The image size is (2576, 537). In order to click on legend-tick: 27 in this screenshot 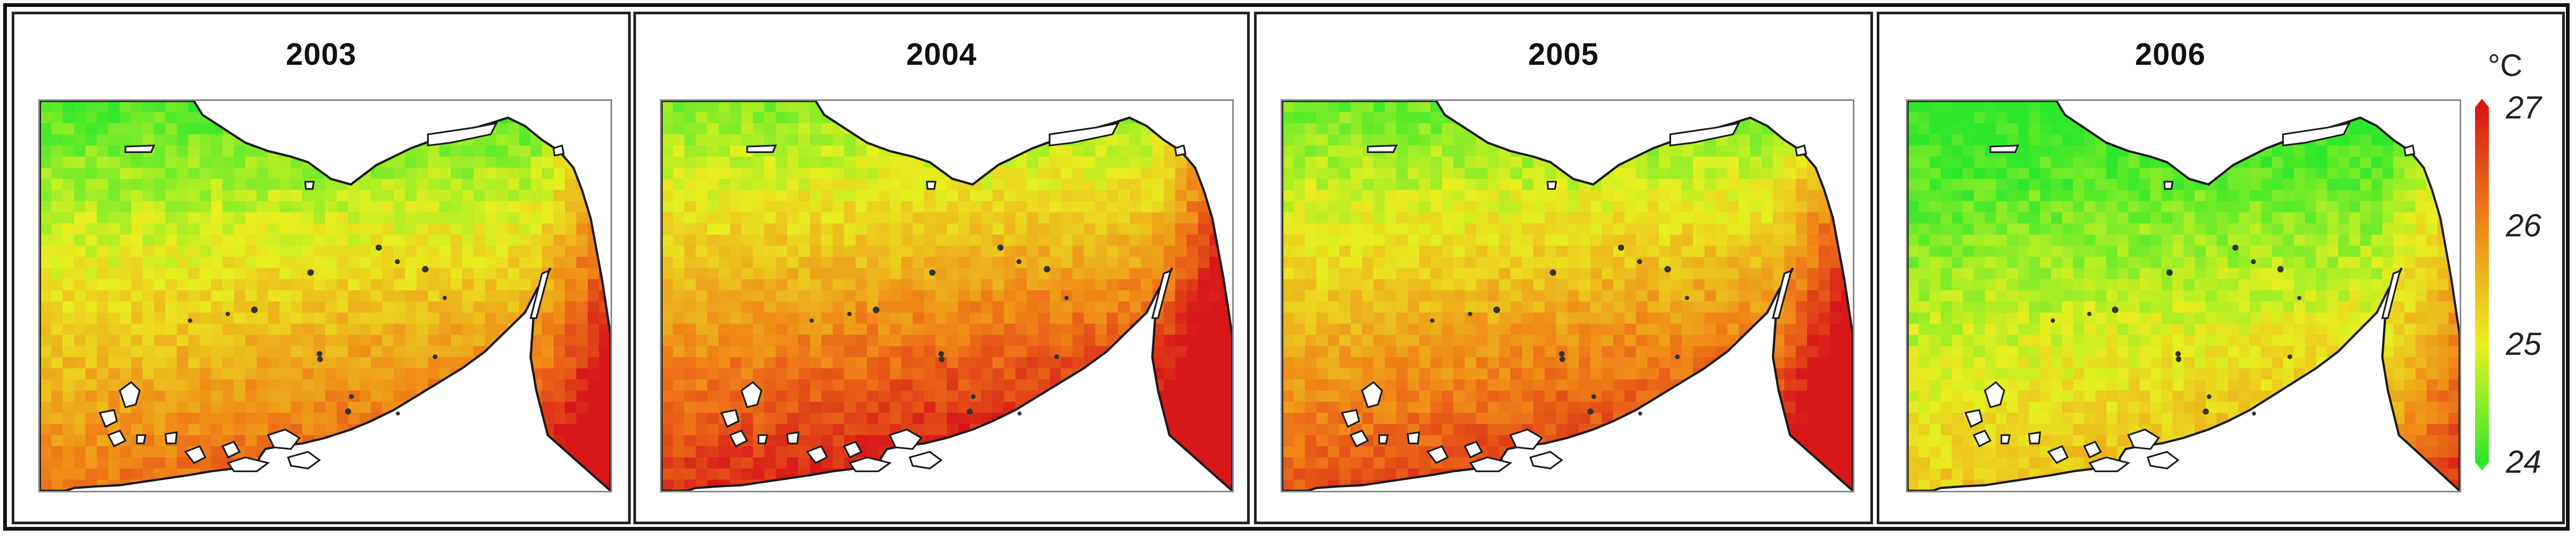, I will do `click(2523, 108)`.